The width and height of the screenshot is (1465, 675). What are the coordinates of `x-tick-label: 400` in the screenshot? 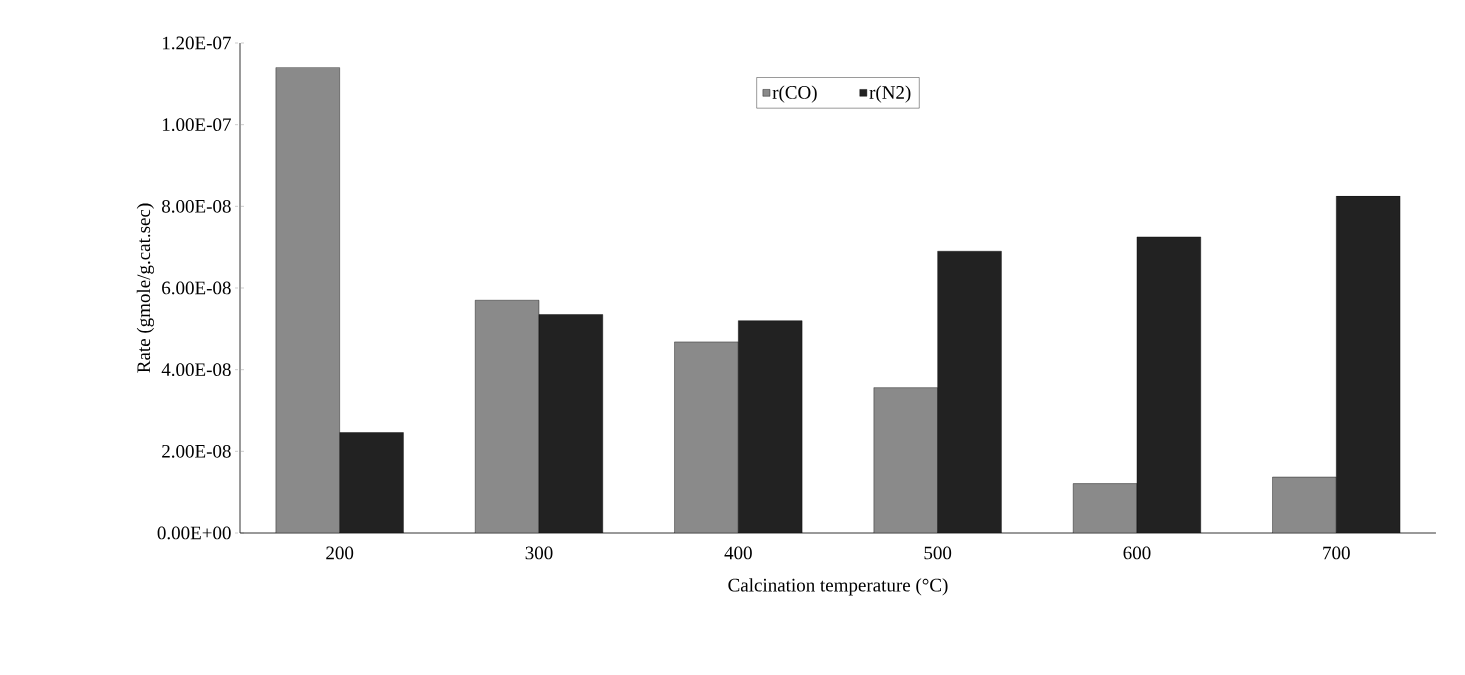 It's located at (738, 553).